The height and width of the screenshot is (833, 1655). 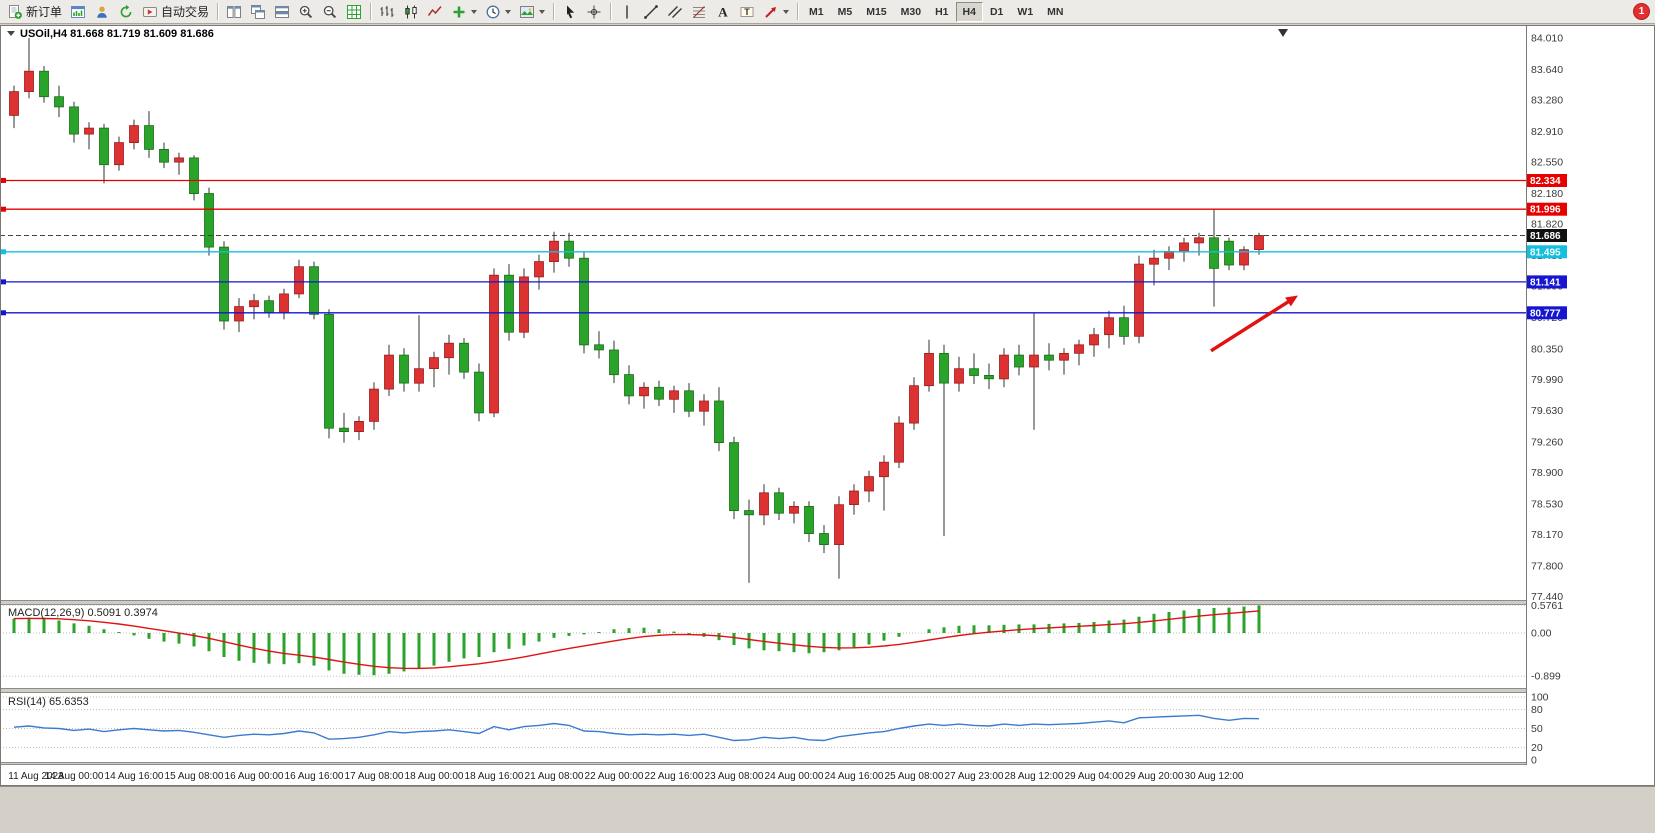 What do you see at coordinates (434, 776) in the screenshot?
I see `date-tick: 18 Aug 00:00` at bounding box center [434, 776].